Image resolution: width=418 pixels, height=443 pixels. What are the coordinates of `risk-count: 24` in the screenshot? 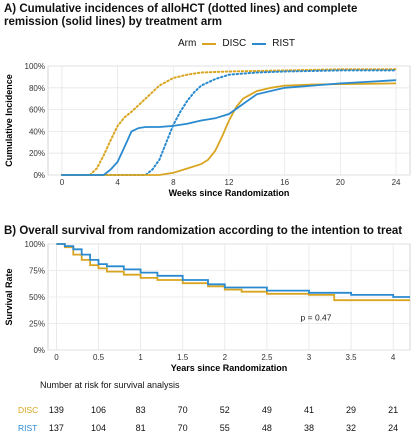 It's located at (393, 428).